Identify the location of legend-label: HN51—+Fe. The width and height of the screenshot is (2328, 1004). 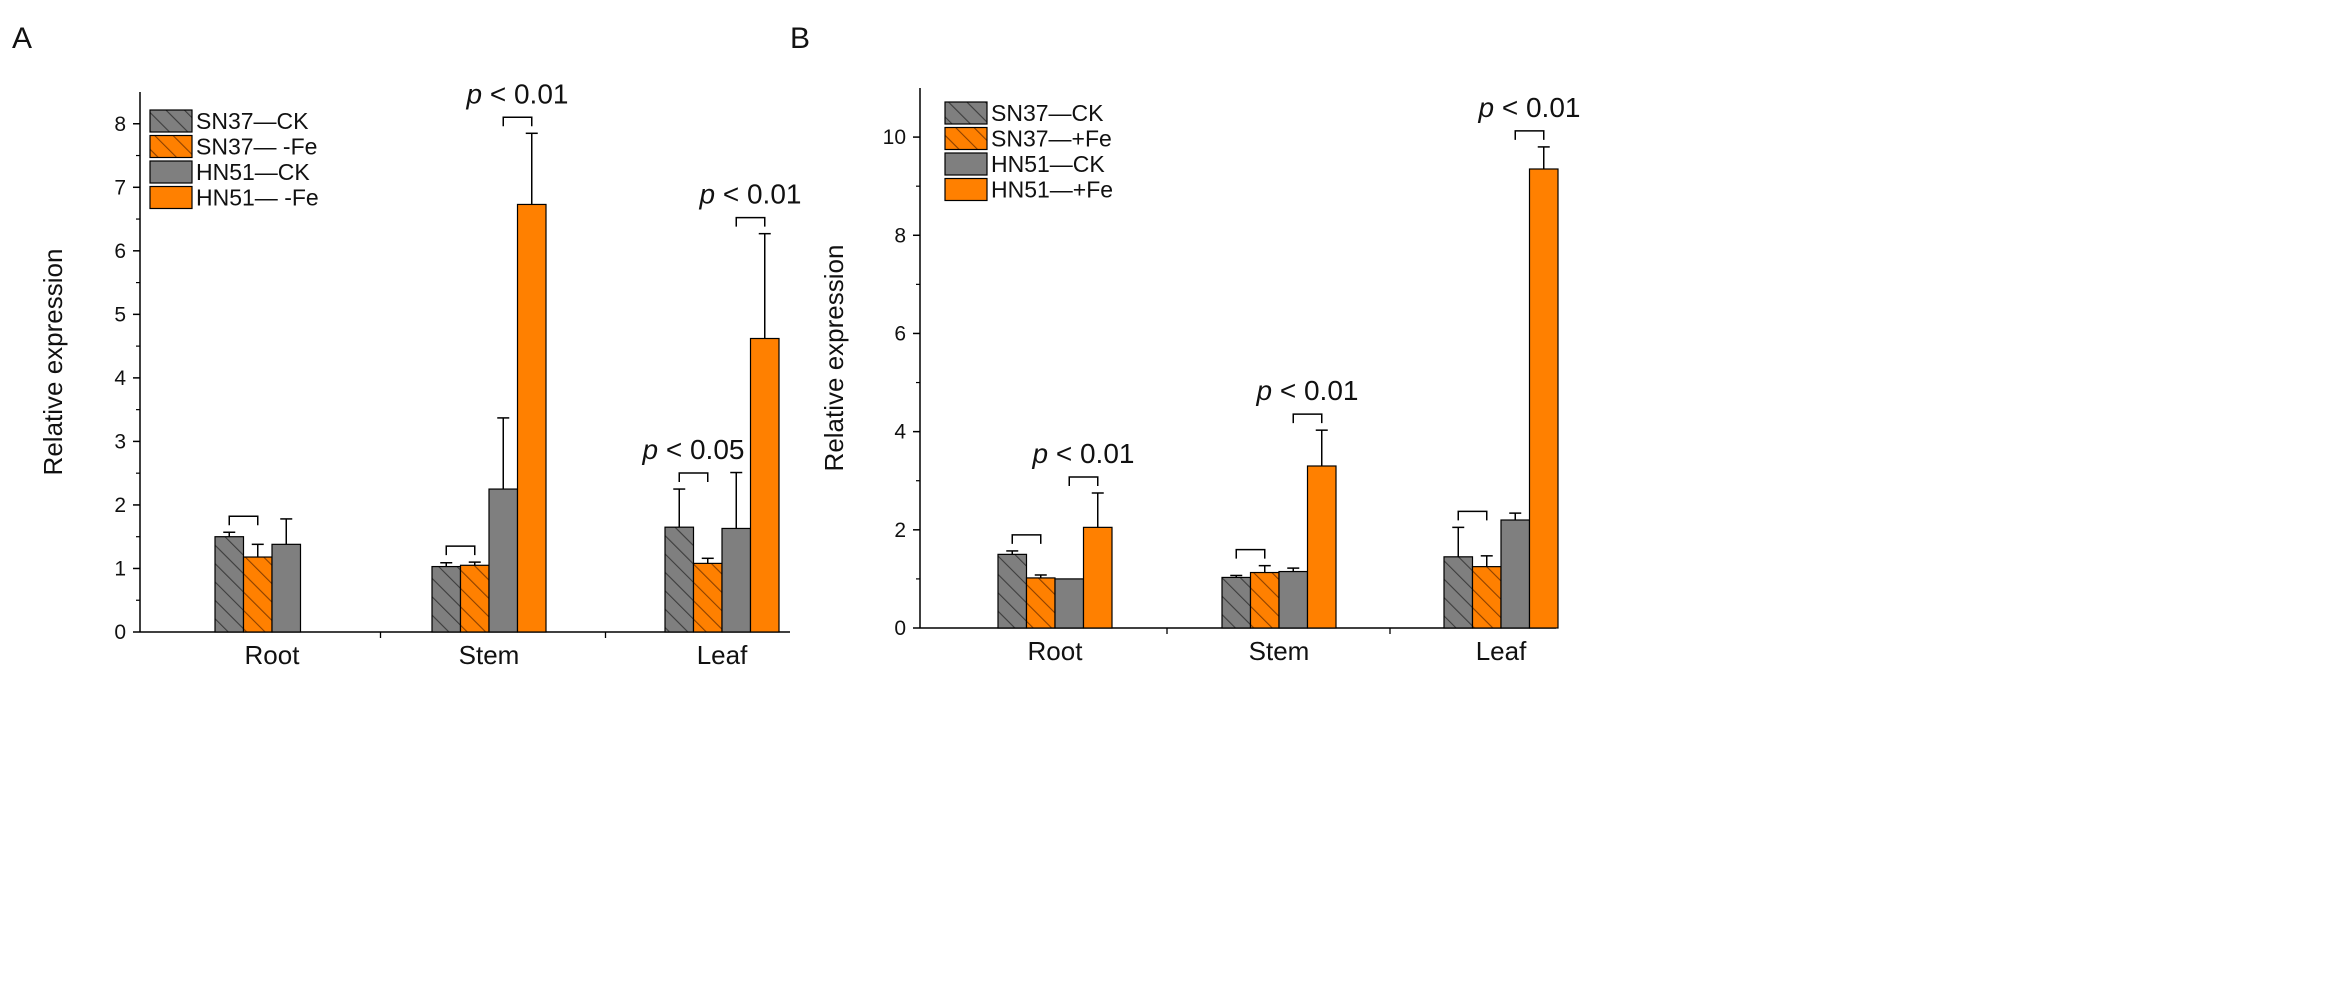
(1052, 190).